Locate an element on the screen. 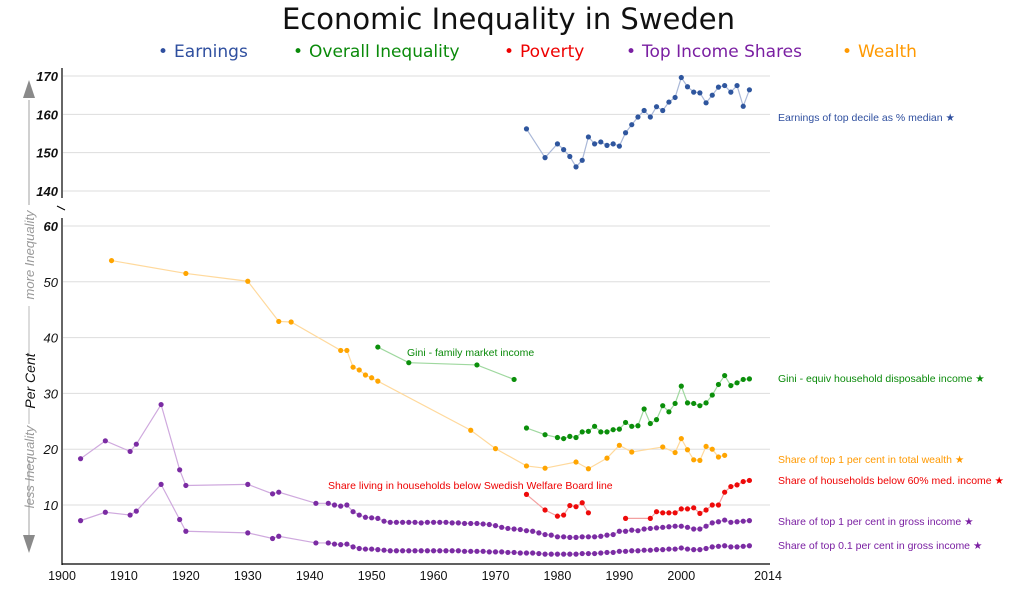 Image resolution: width=1017 pixels, height=589 pixels. legend-item-top-income-shares: • Top Income Shares is located at coordinates (714, 52).